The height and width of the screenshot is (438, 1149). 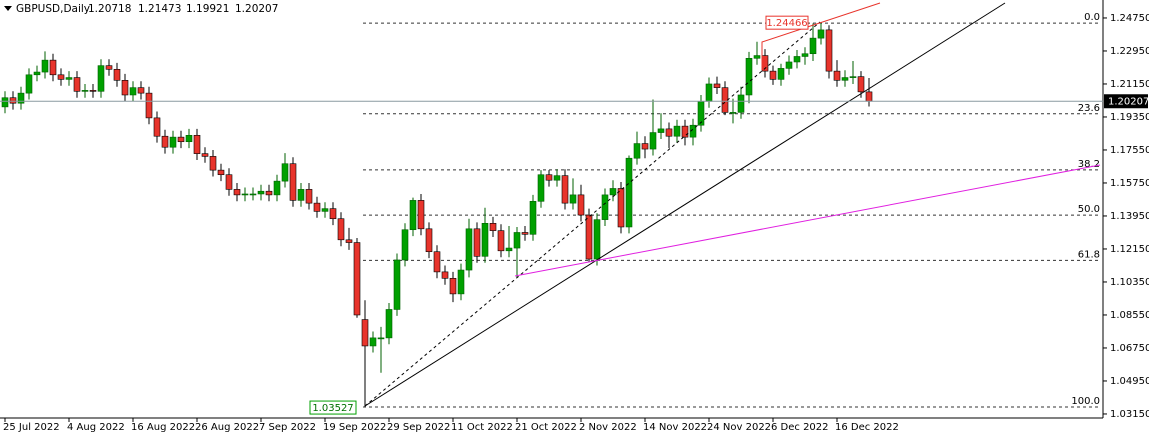 I want to click on high-label: 1.24466, so click(x=786, y=23).